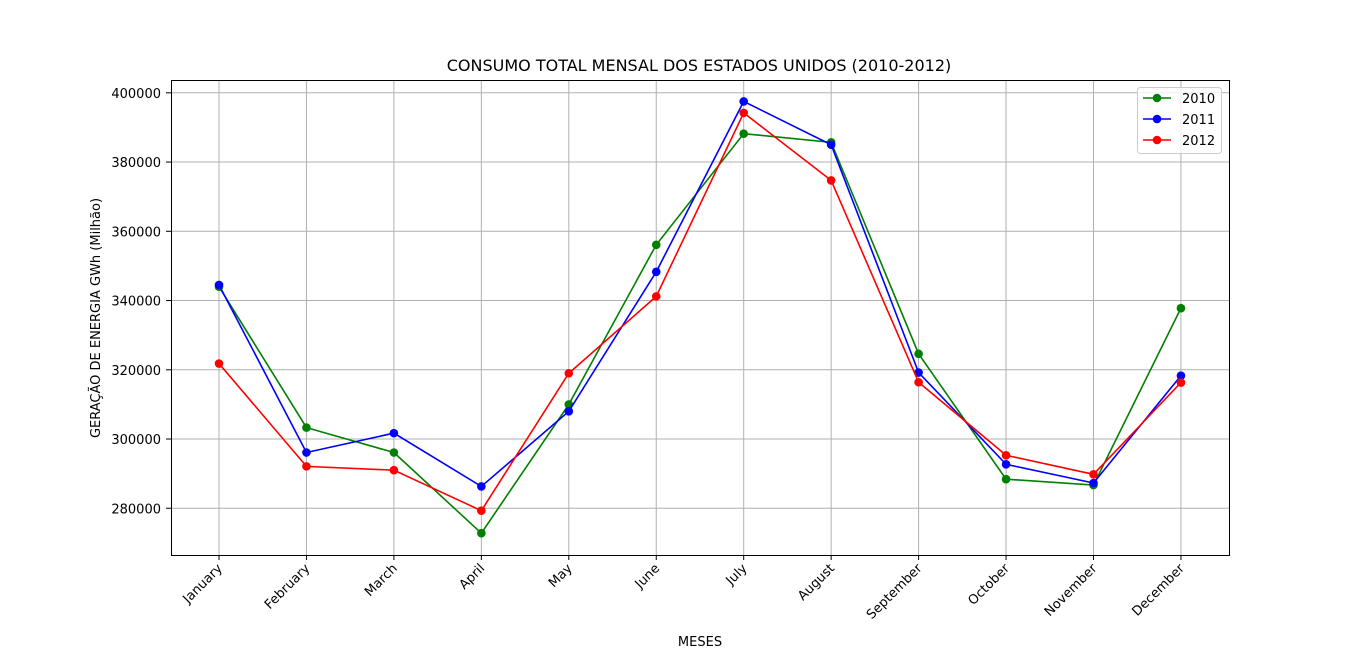 This screenshot has width=1366, height=663. Describe the element at coordinates (481, 486) in the screenshot. I see `data-point-2011-april` at that location.